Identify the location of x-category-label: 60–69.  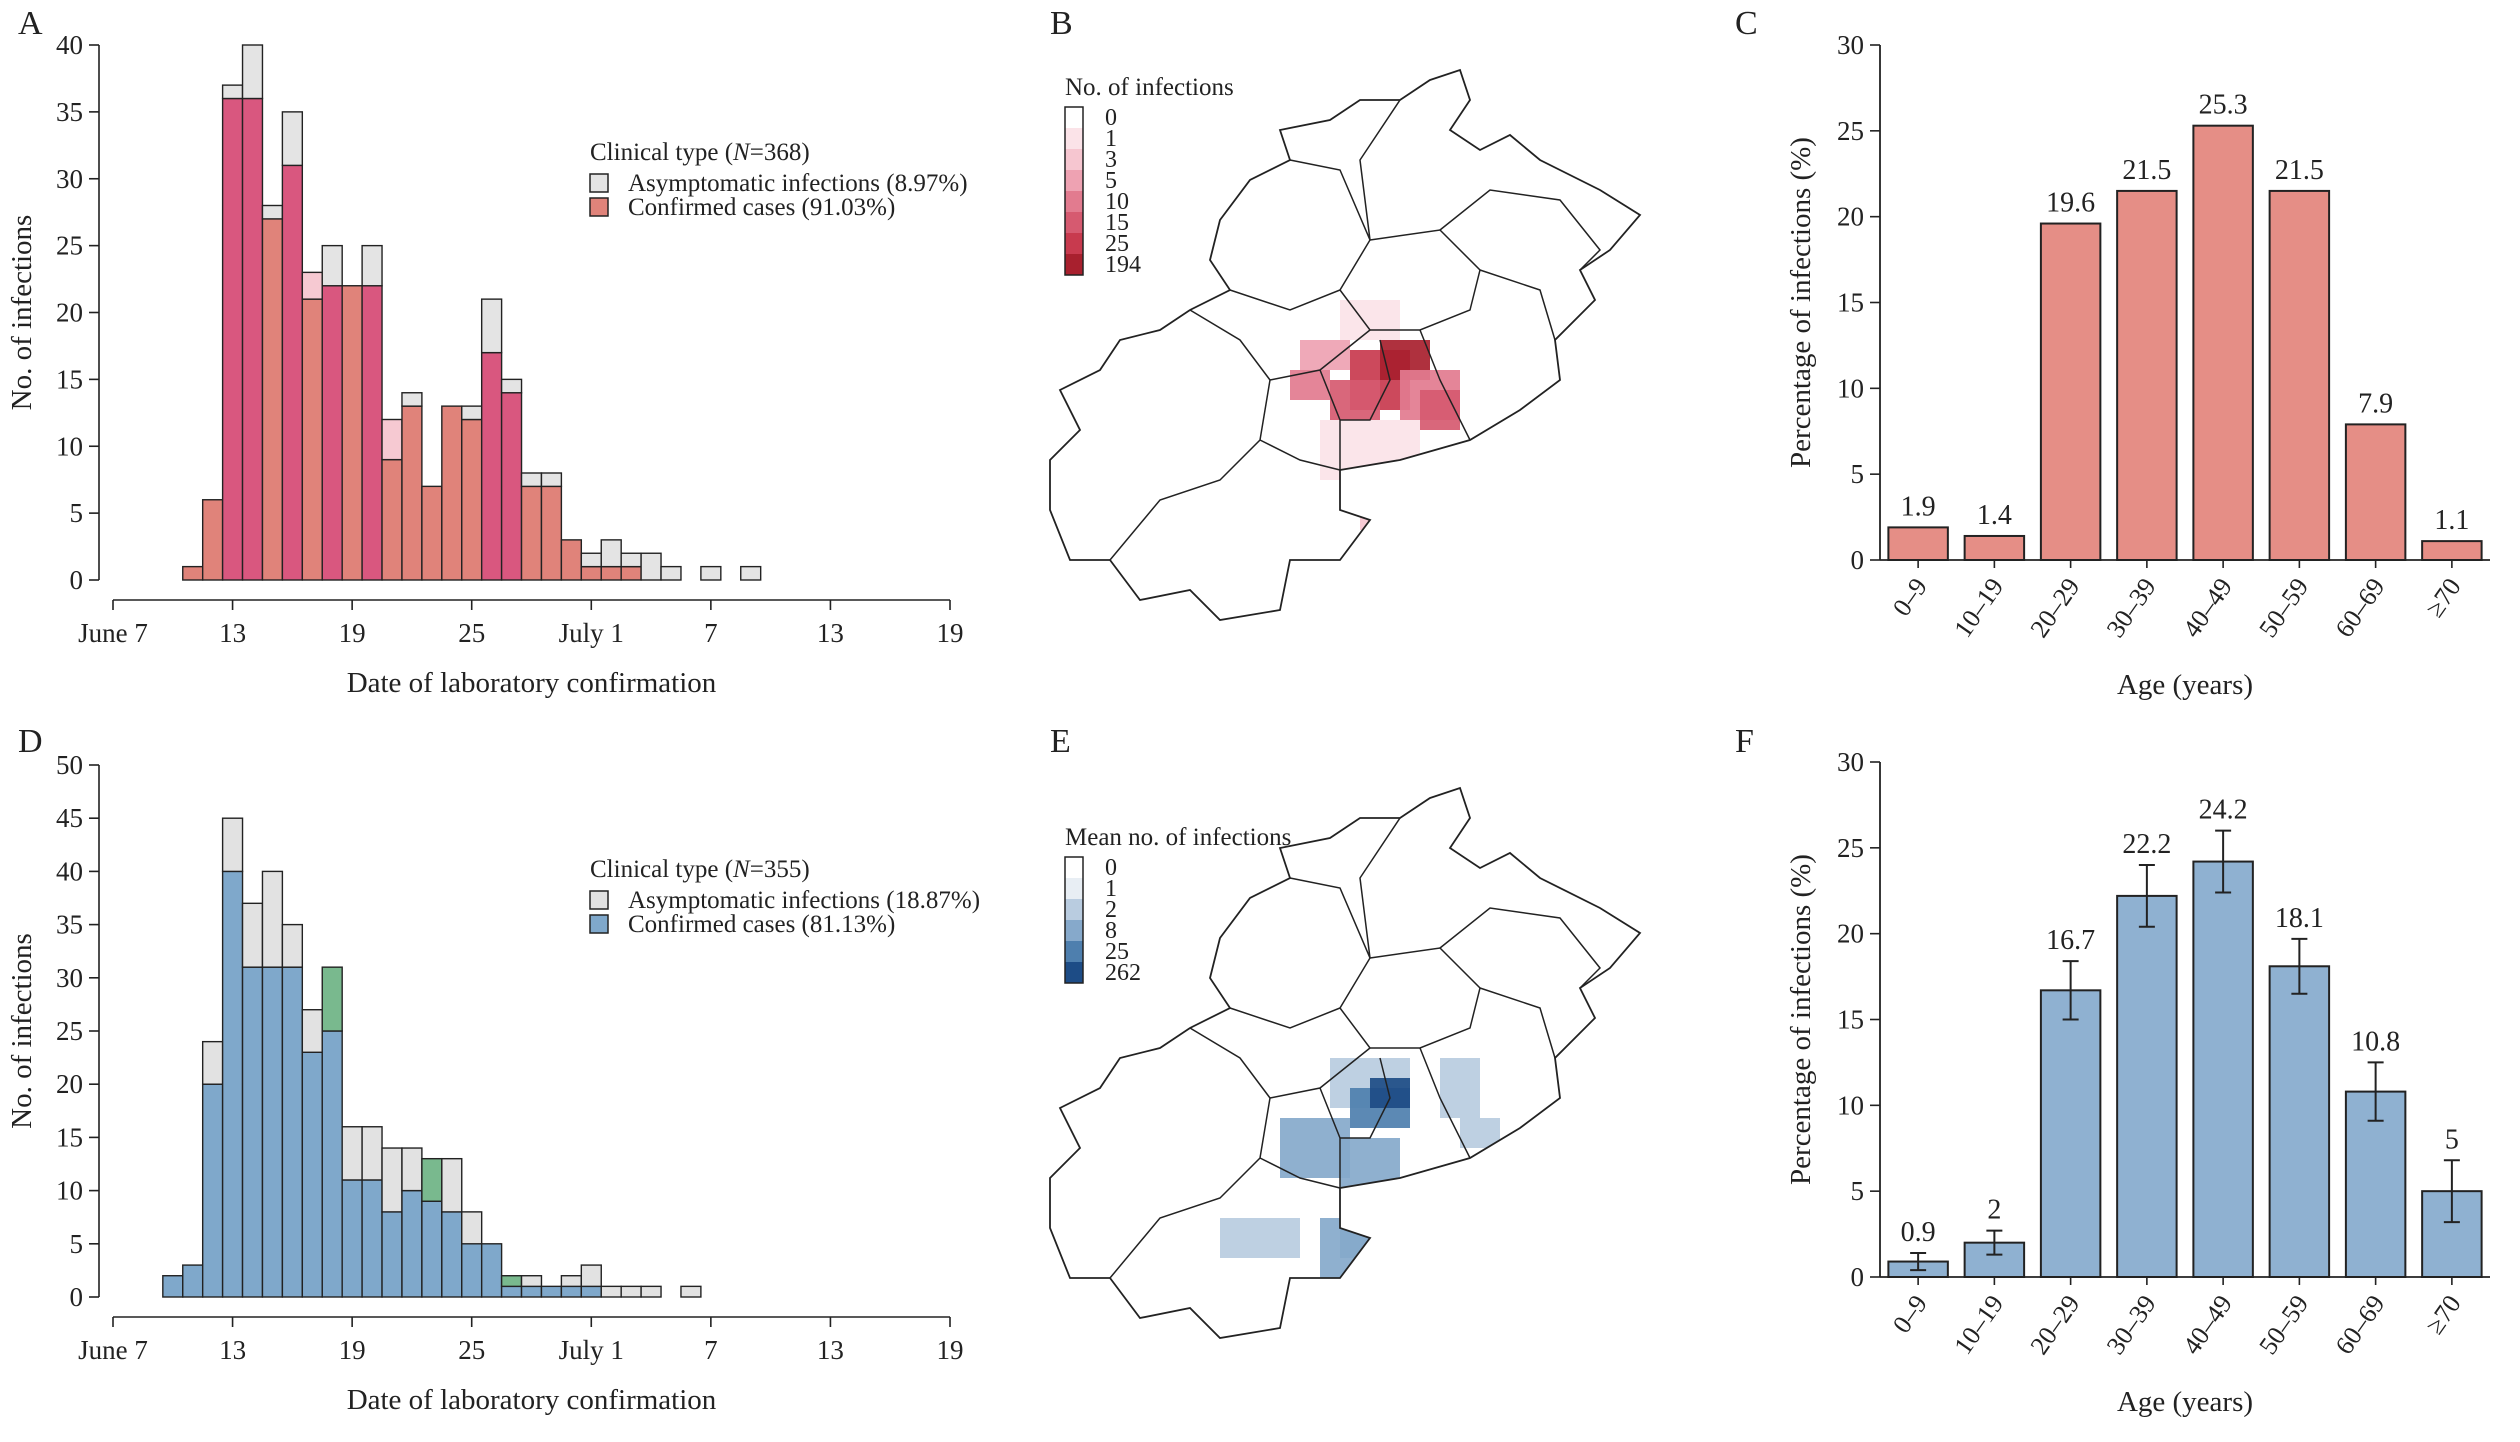
(2360, 608).